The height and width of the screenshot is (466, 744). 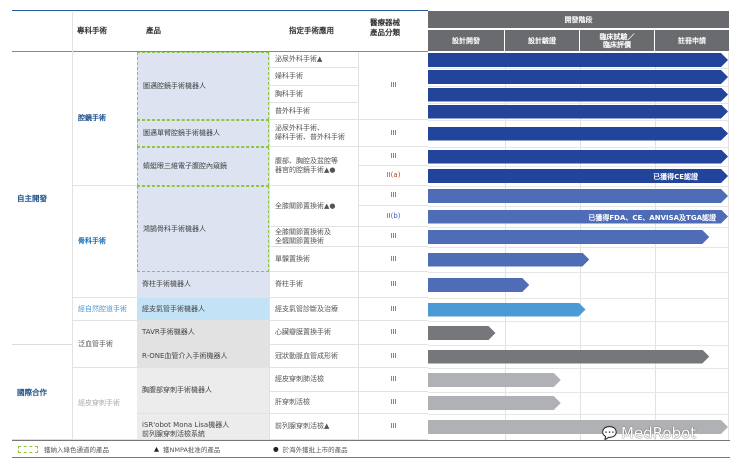 What do you see at coordinates (371, 457) in the screenshot?
I see `legend-rule` at bounding box center [371, 457].